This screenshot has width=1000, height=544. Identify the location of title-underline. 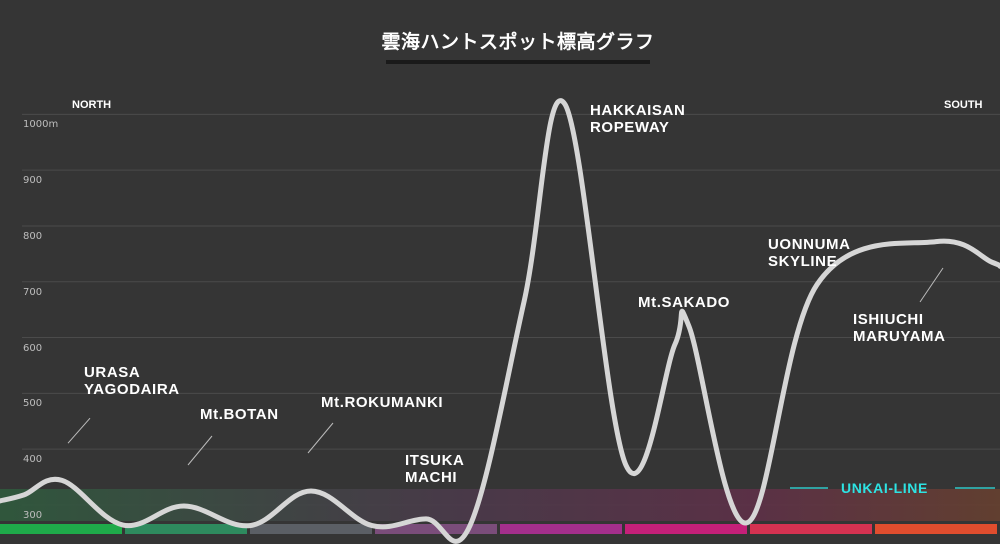
(518, 62).